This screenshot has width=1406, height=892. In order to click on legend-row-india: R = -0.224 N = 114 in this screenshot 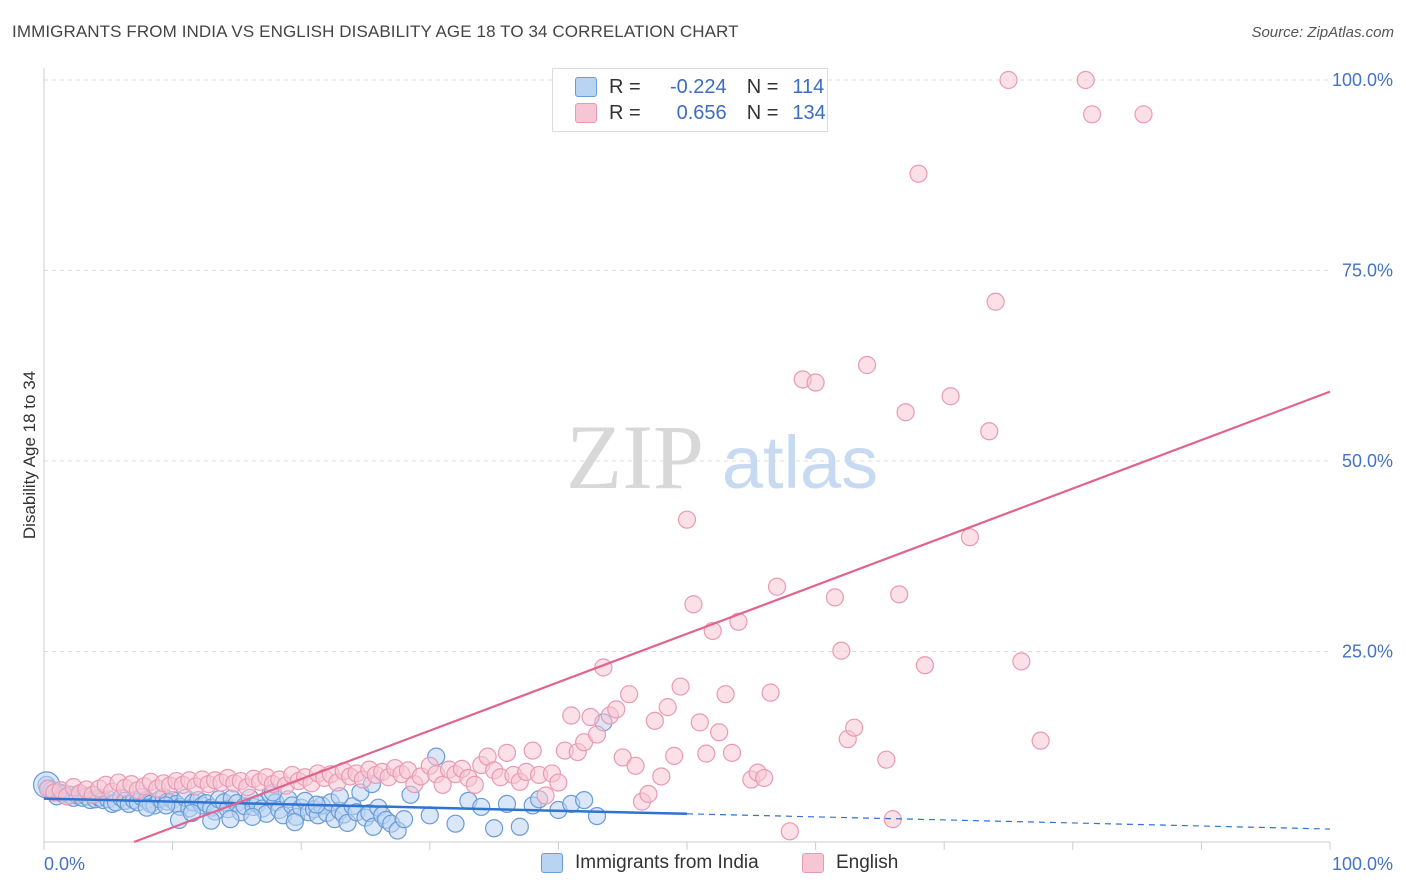, I will do `click(699, 87)`.